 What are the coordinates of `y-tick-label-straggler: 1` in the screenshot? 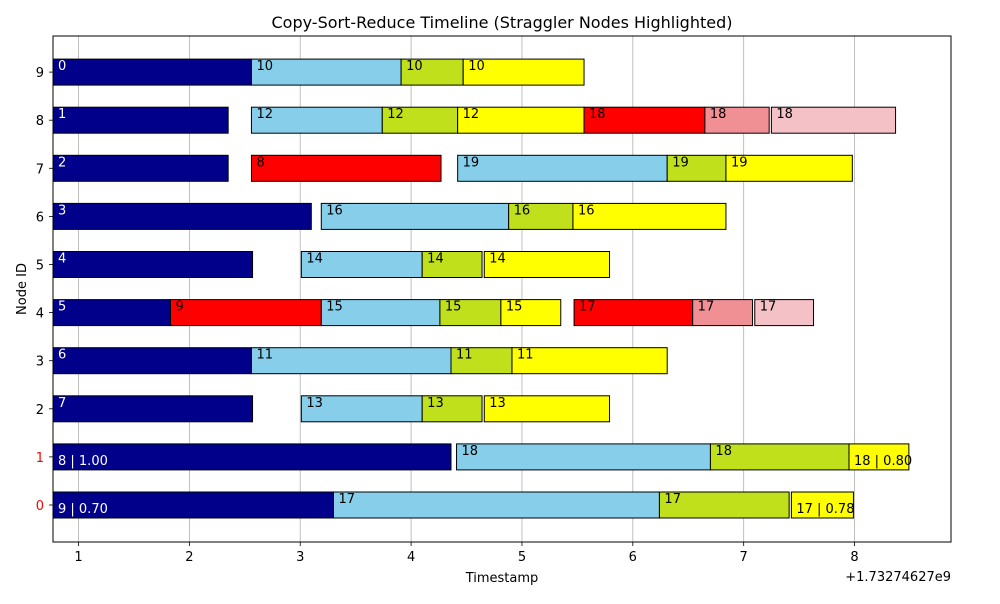 It's located at (40, 458).